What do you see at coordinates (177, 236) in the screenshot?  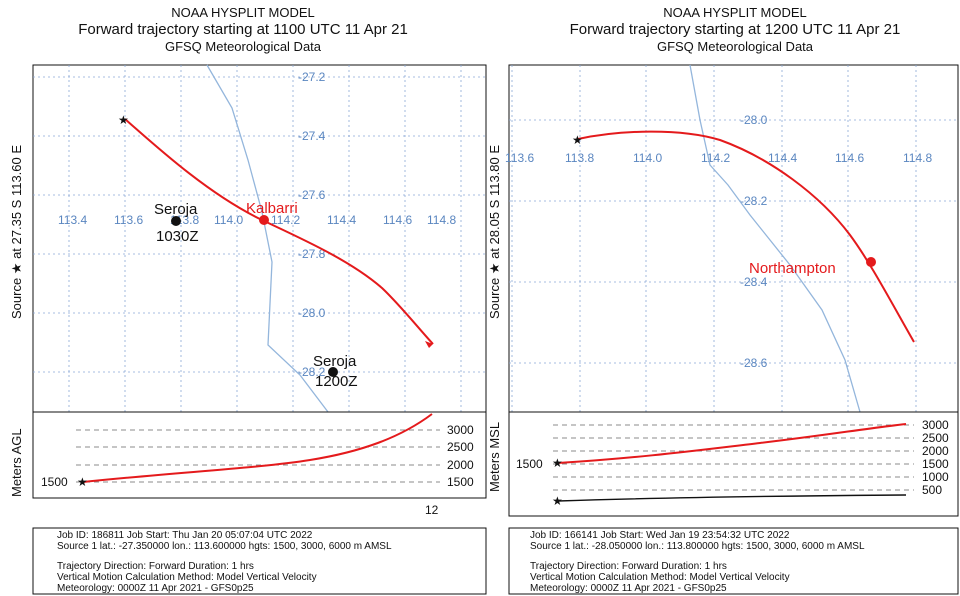 I see `left-place-seroja-1030-time: 1030Z` at bounding box center [177, 236].